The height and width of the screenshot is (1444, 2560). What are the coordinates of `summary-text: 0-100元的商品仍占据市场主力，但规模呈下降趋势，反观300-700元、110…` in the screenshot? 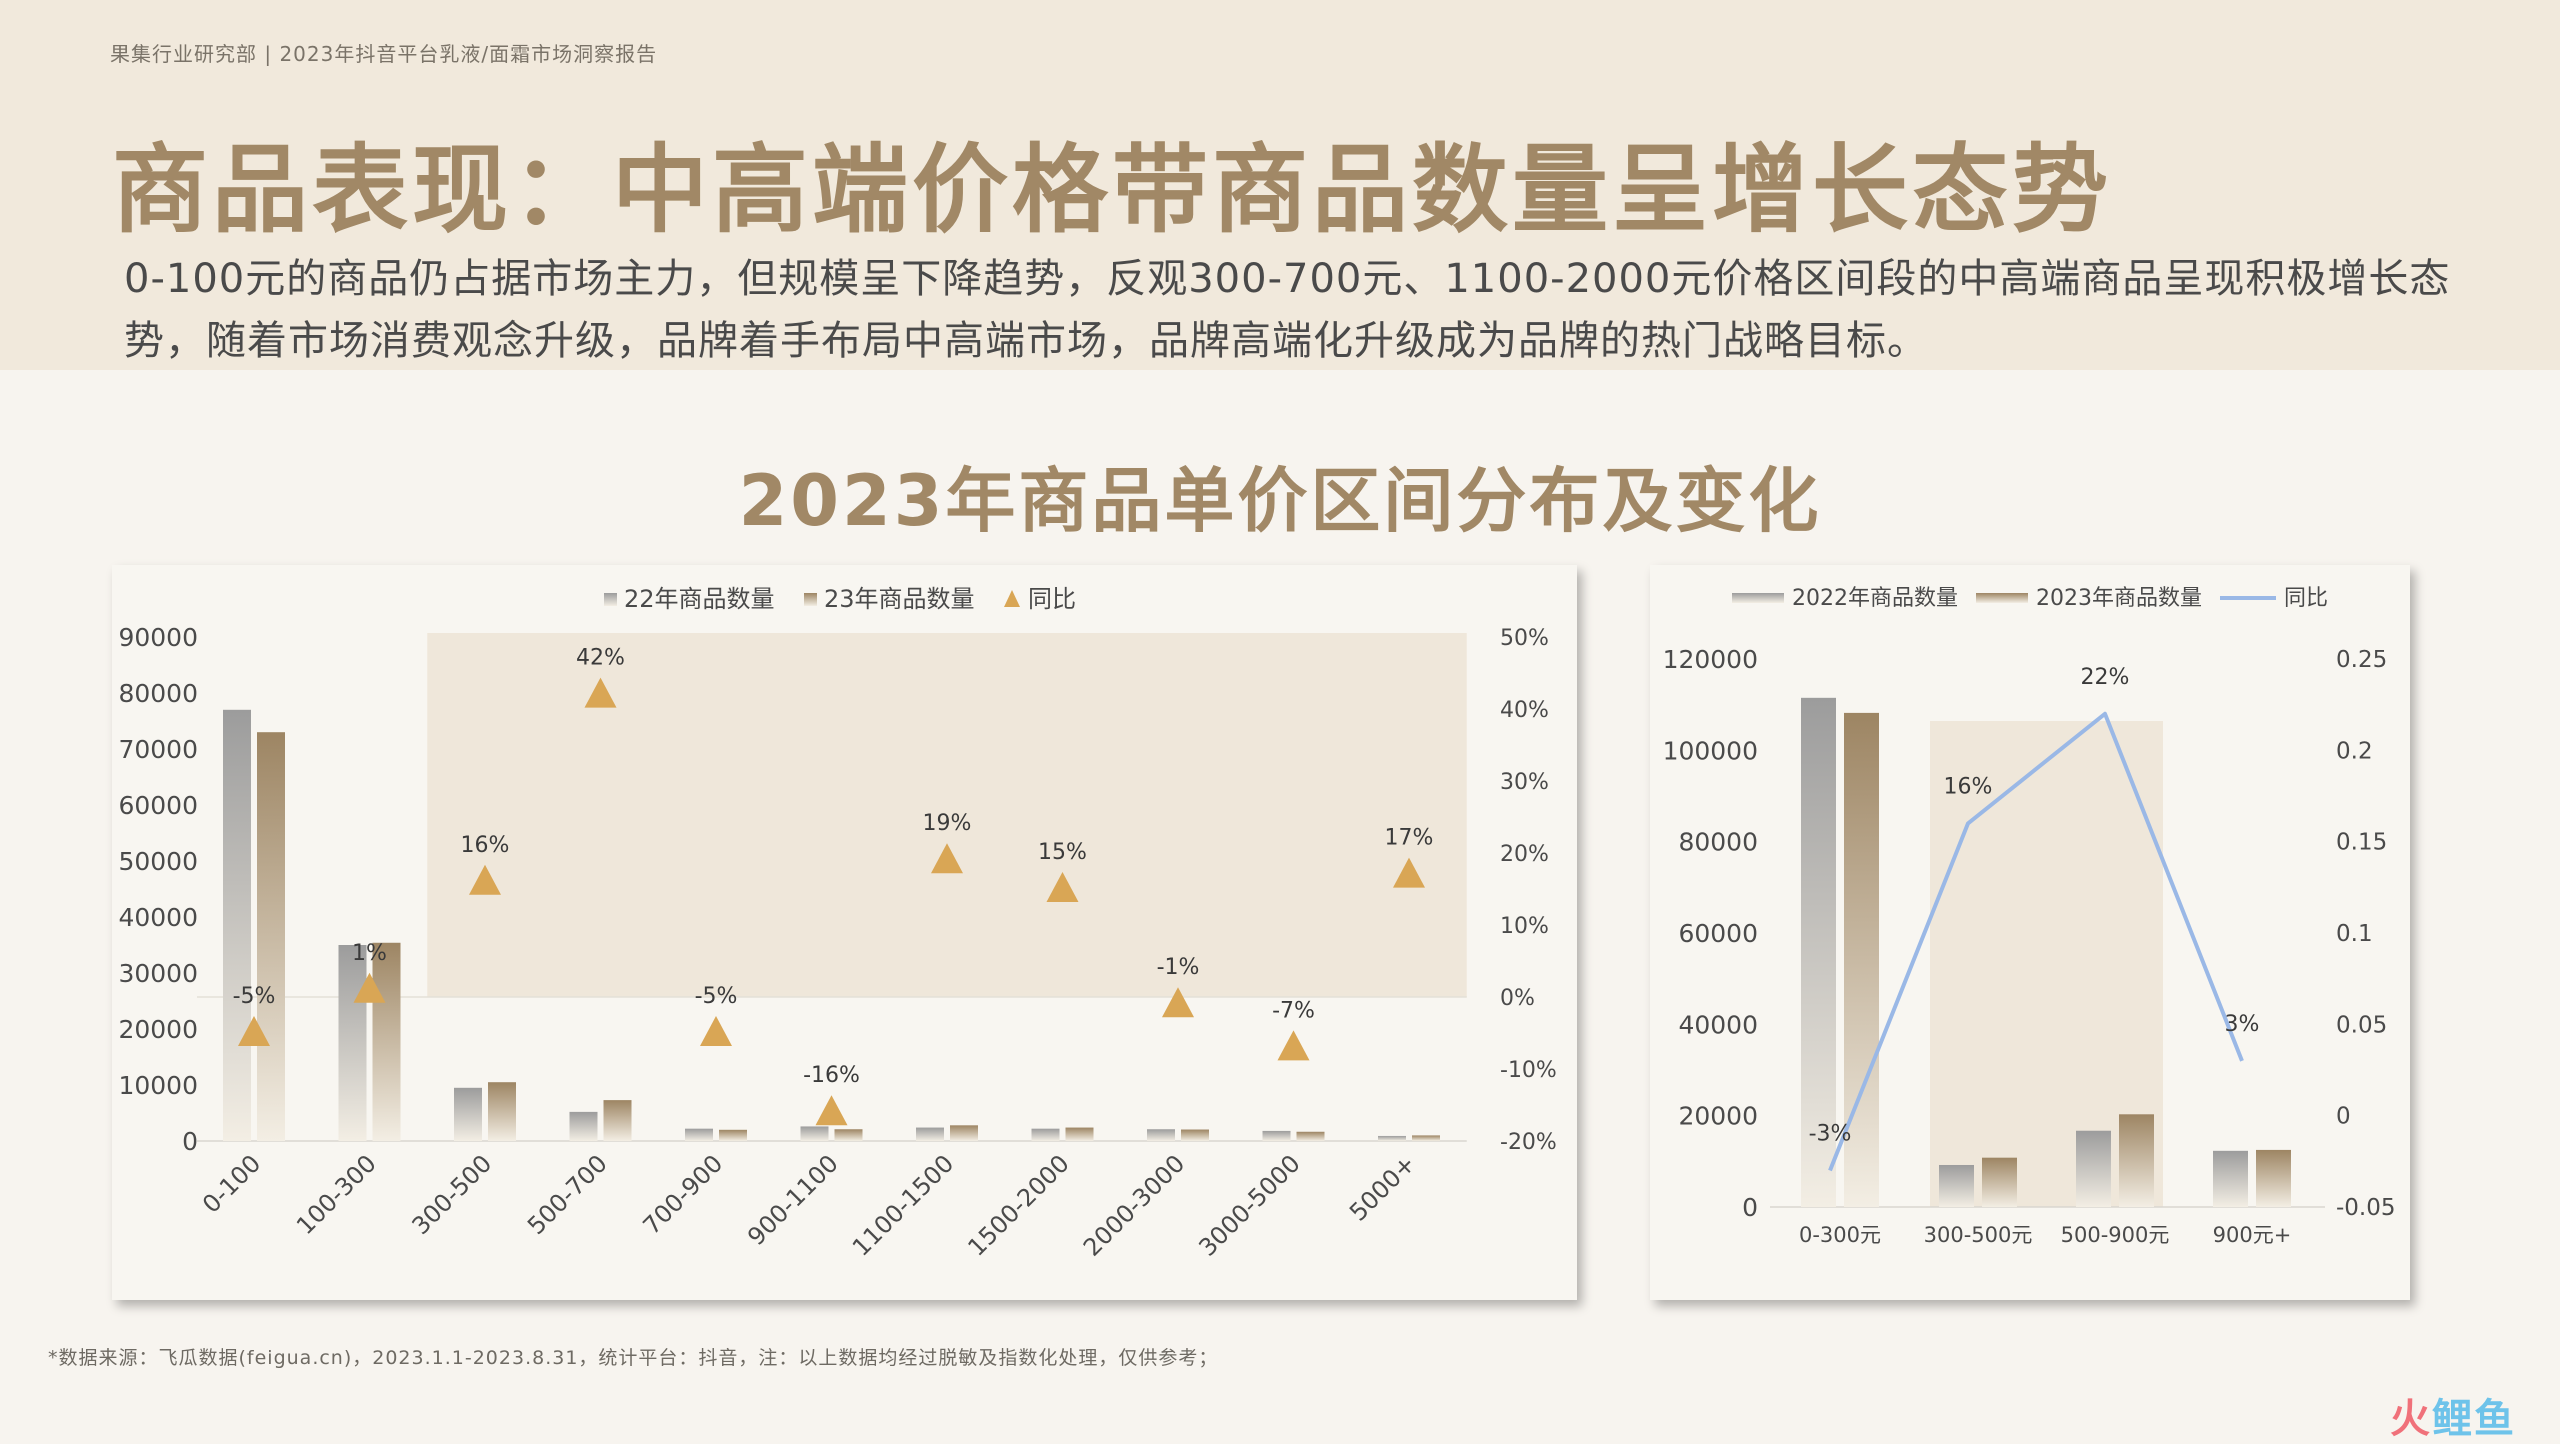 It's located at (1287, 310).